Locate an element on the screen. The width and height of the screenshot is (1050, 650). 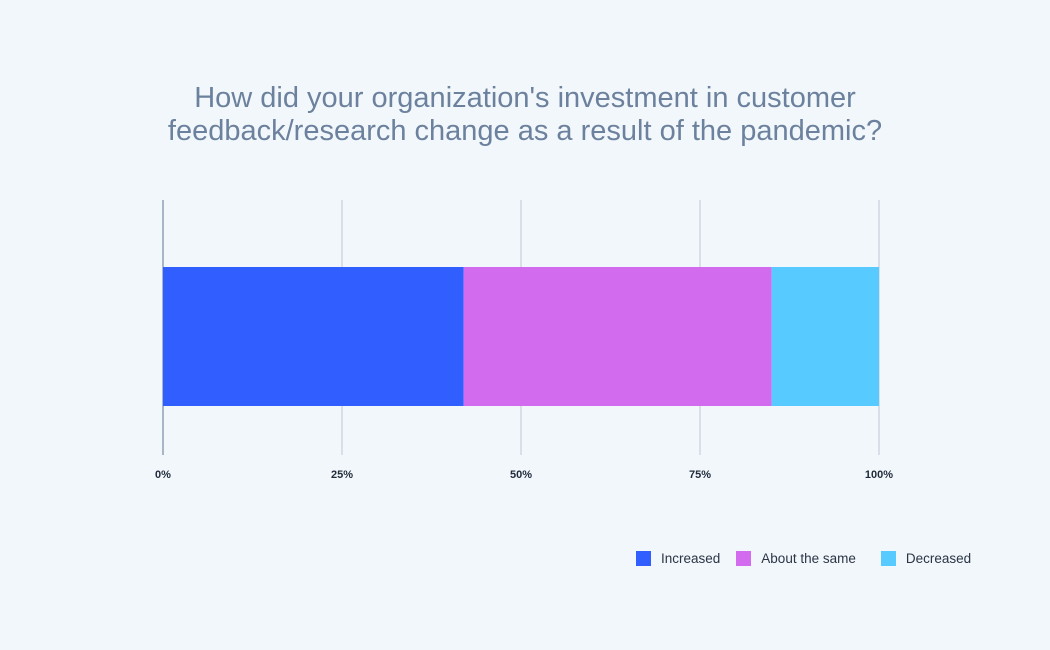
legend-label: About the same is located at coordinates (808, 558).